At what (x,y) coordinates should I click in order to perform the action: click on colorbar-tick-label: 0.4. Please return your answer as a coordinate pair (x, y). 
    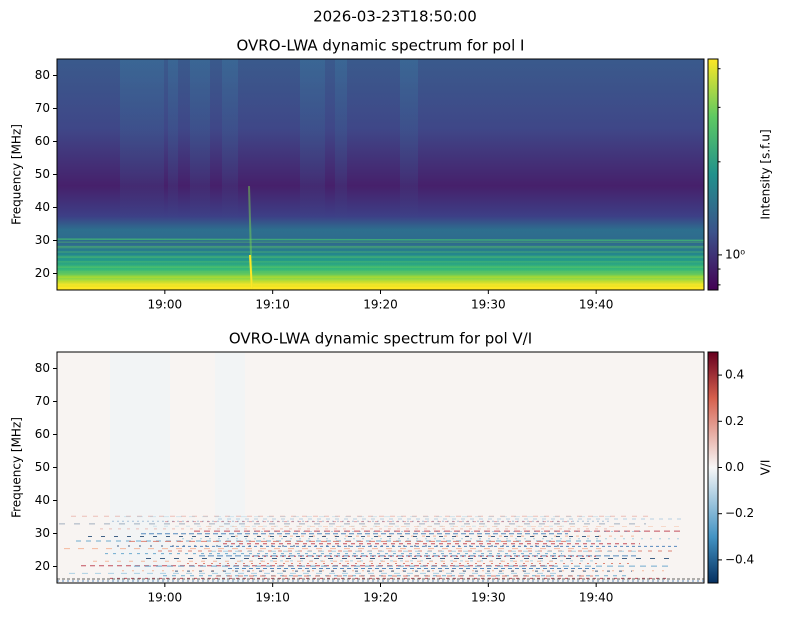
    Looking at the image, I should click on (734, 375).